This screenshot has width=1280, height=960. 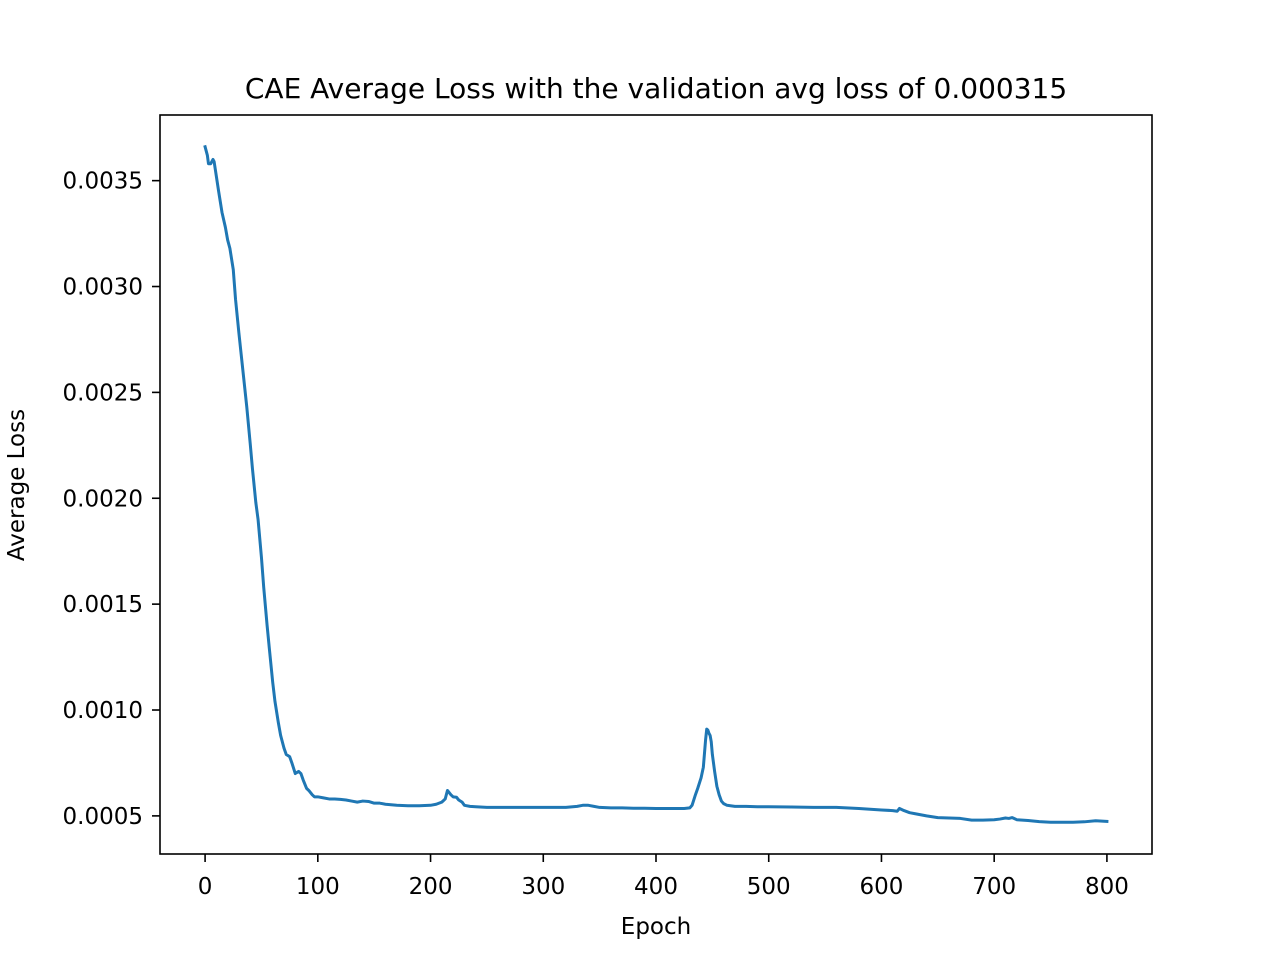 What do you see at coordinates (1107, 887) in the screenshot?
I see `x-tick-label: 800` at bounding box center [1107, 887].